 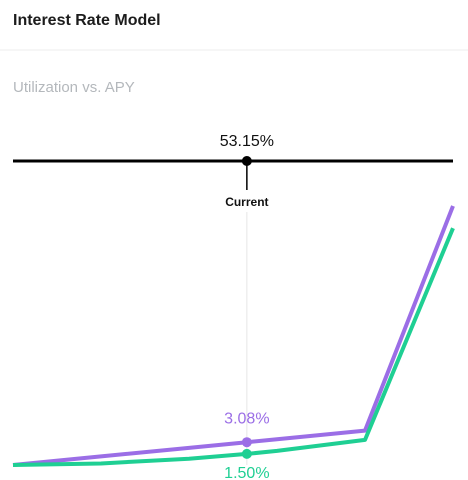 What do you see at coordinates (247, 141) in the screenshot?
I see `current-value-label: 53.15%` at bounding box center [247, 141].